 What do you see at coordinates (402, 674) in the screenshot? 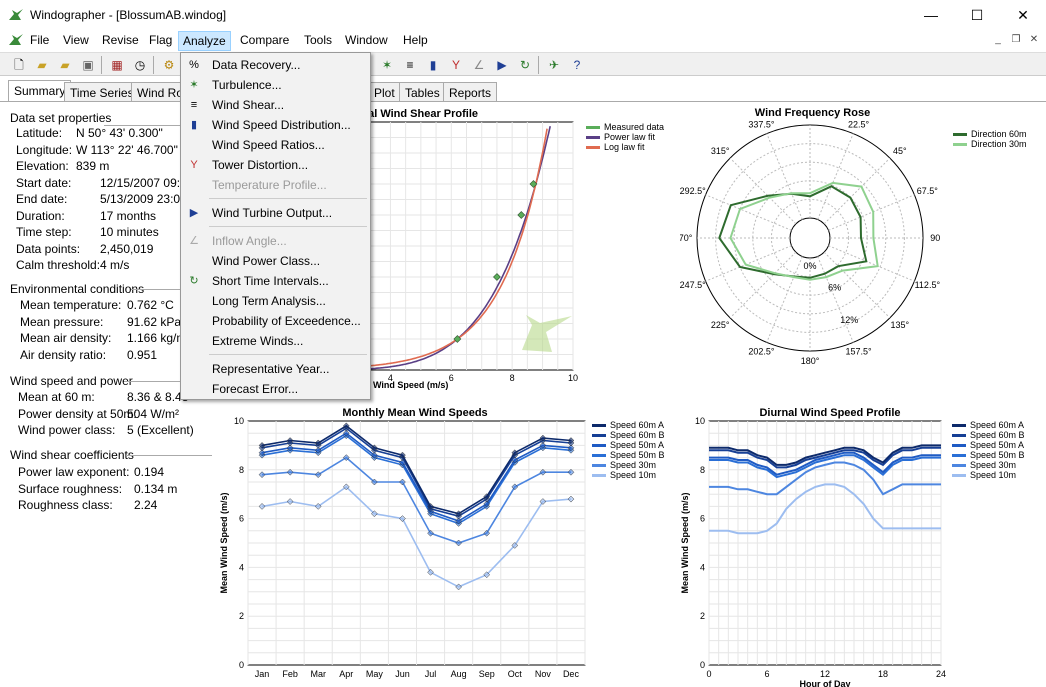
I see `x-tick-label: Jun` at bounding box center [402, 674].